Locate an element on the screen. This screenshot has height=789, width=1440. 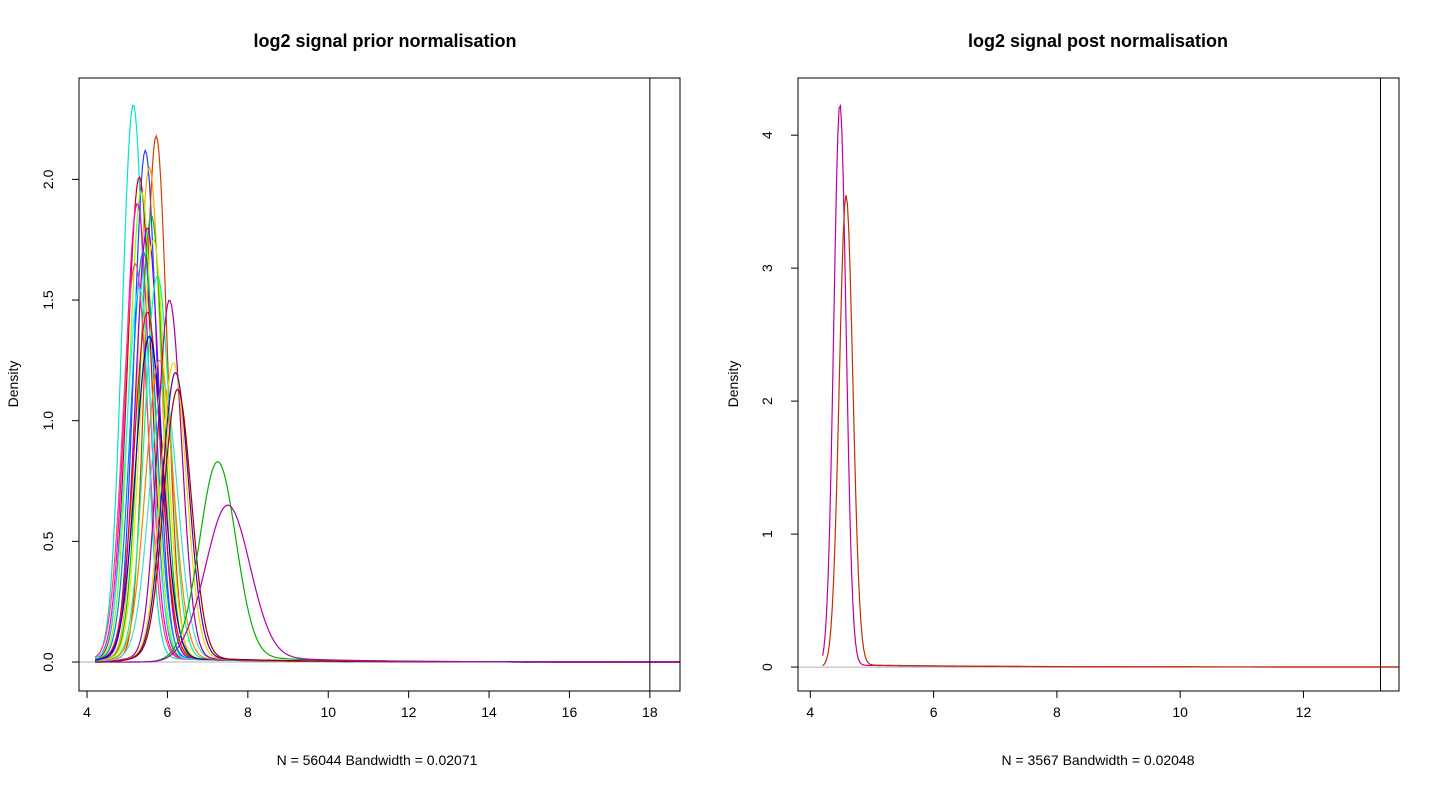
y-tick-label: 2.0 is located at coordinates (48, 179).